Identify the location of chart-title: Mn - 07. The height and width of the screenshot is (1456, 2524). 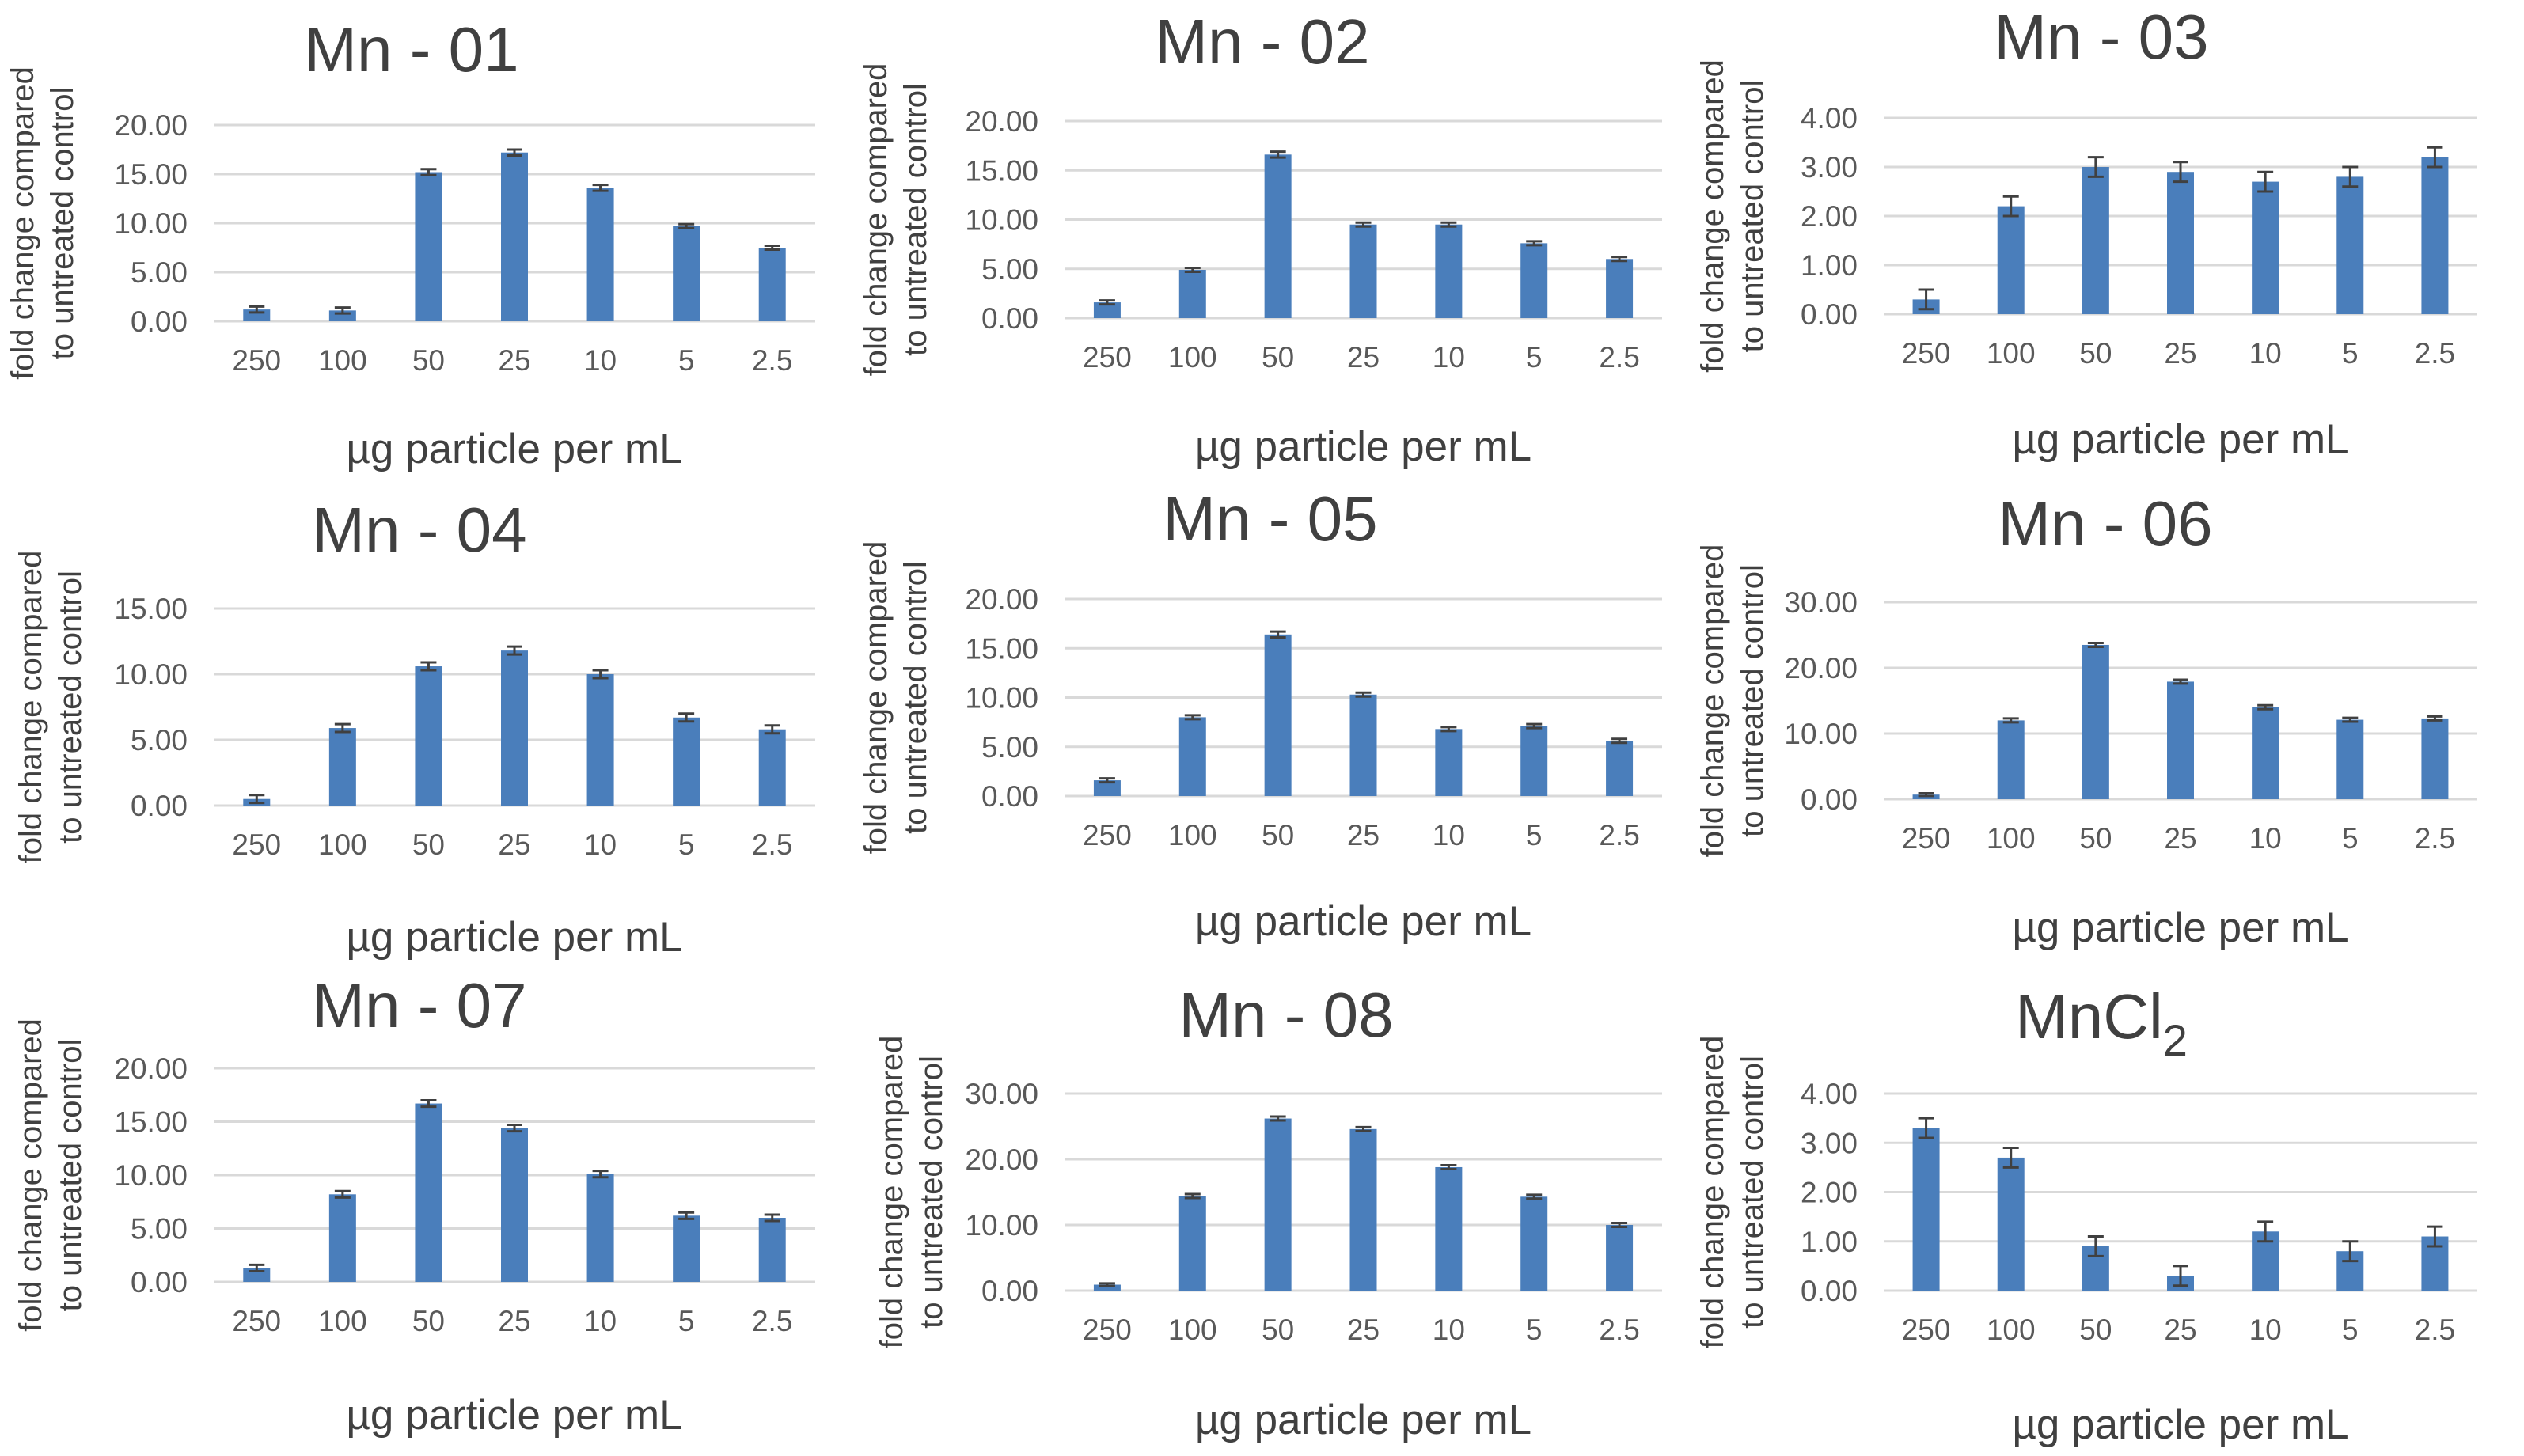
(419, 1005).